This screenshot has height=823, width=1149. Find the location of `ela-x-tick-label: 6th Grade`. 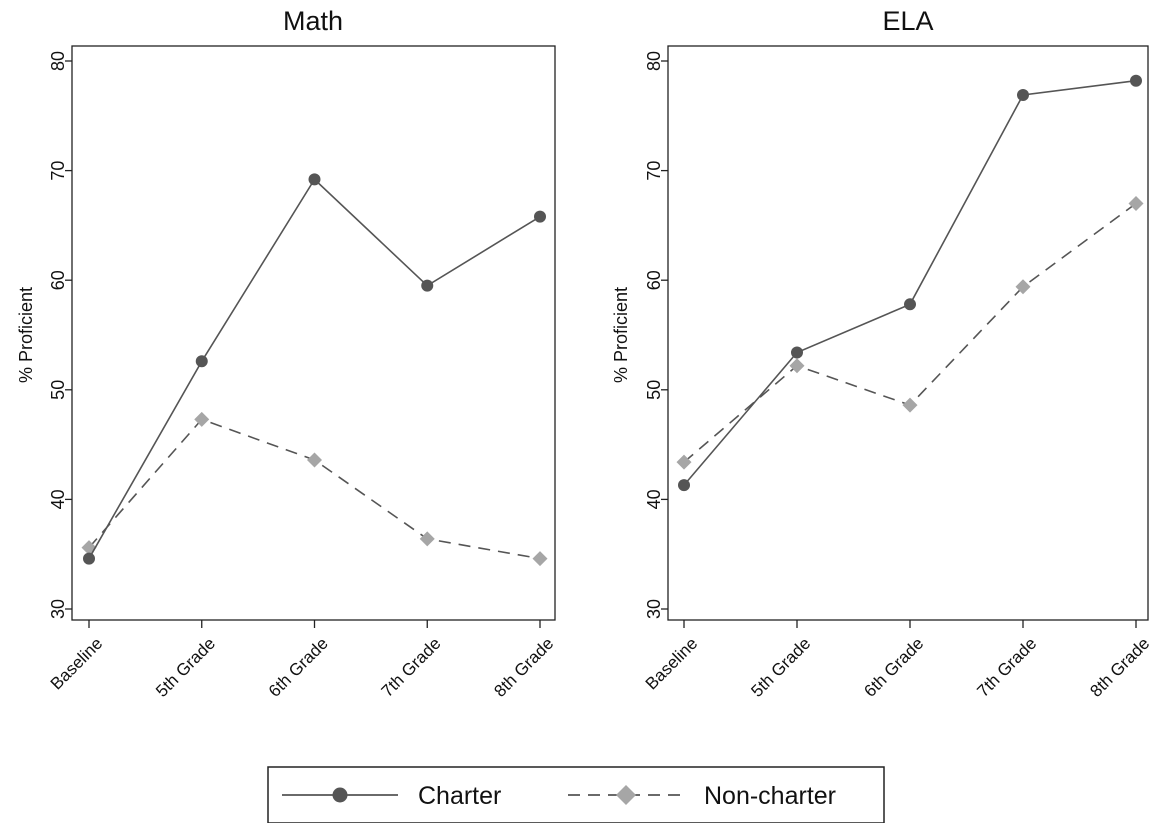

ela-x-tick-label: 6th Grade is located at coordinates (893, 667).